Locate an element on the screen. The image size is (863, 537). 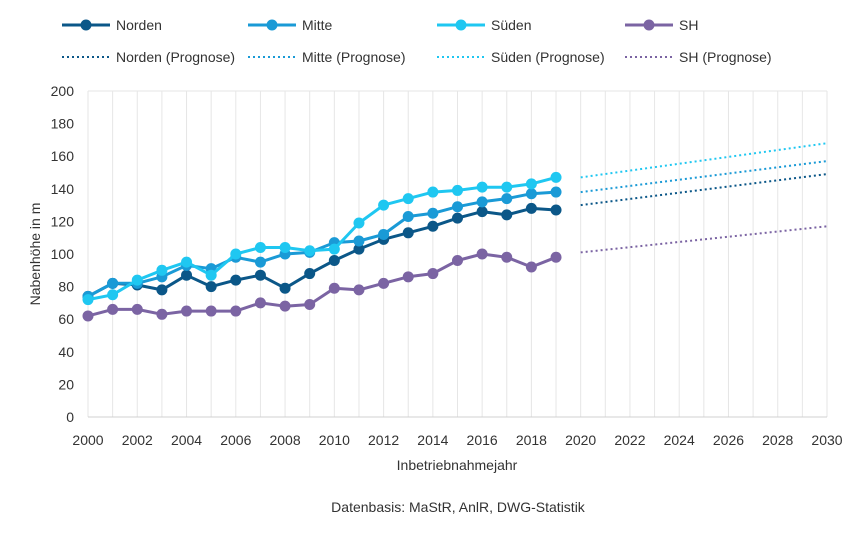
series-line-sh-prognose is located at coordinates (704, 239).